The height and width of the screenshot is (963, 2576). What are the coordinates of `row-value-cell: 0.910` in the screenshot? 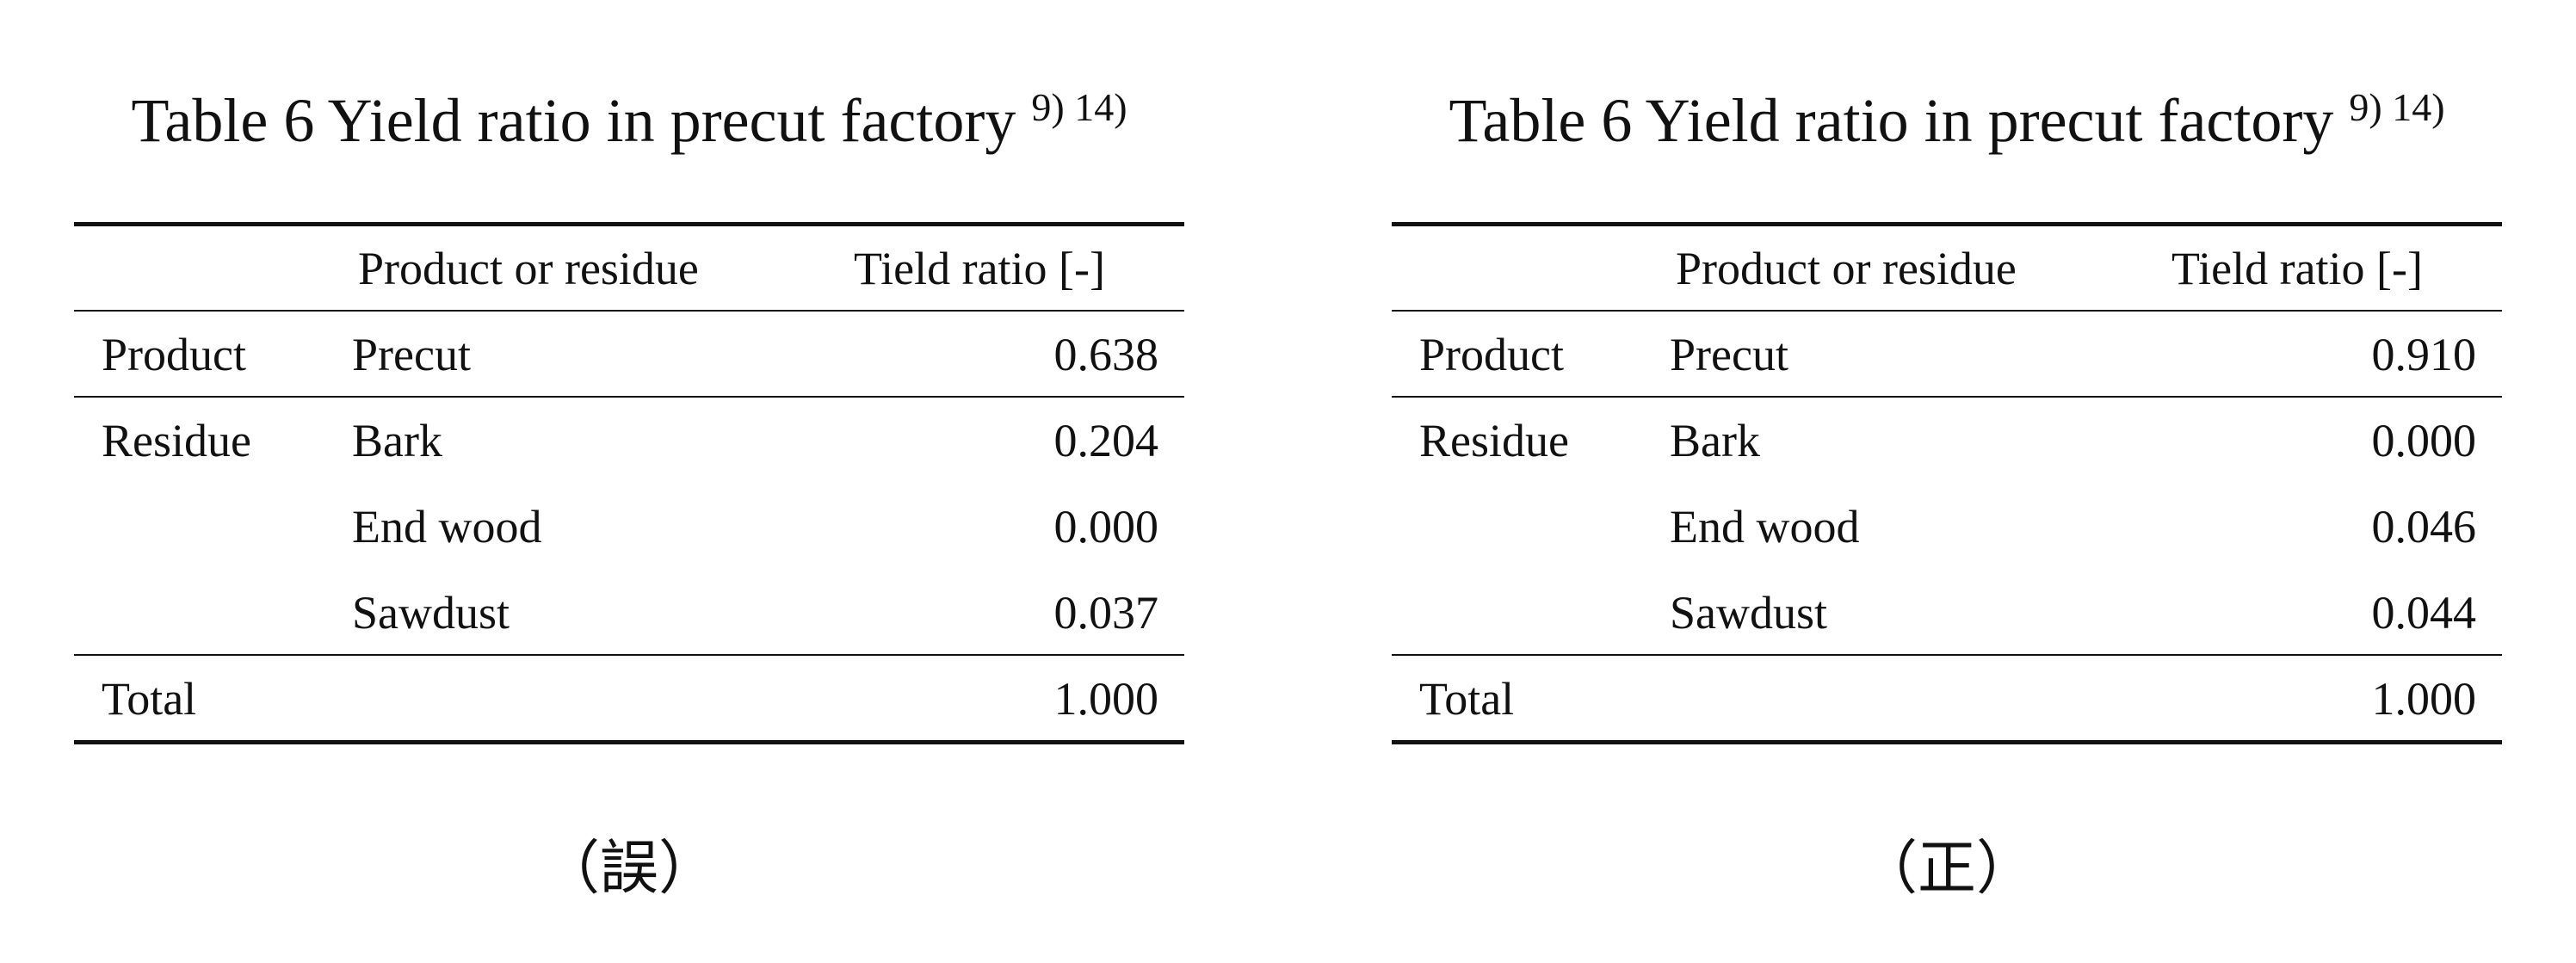 It's located at (2424, 354).